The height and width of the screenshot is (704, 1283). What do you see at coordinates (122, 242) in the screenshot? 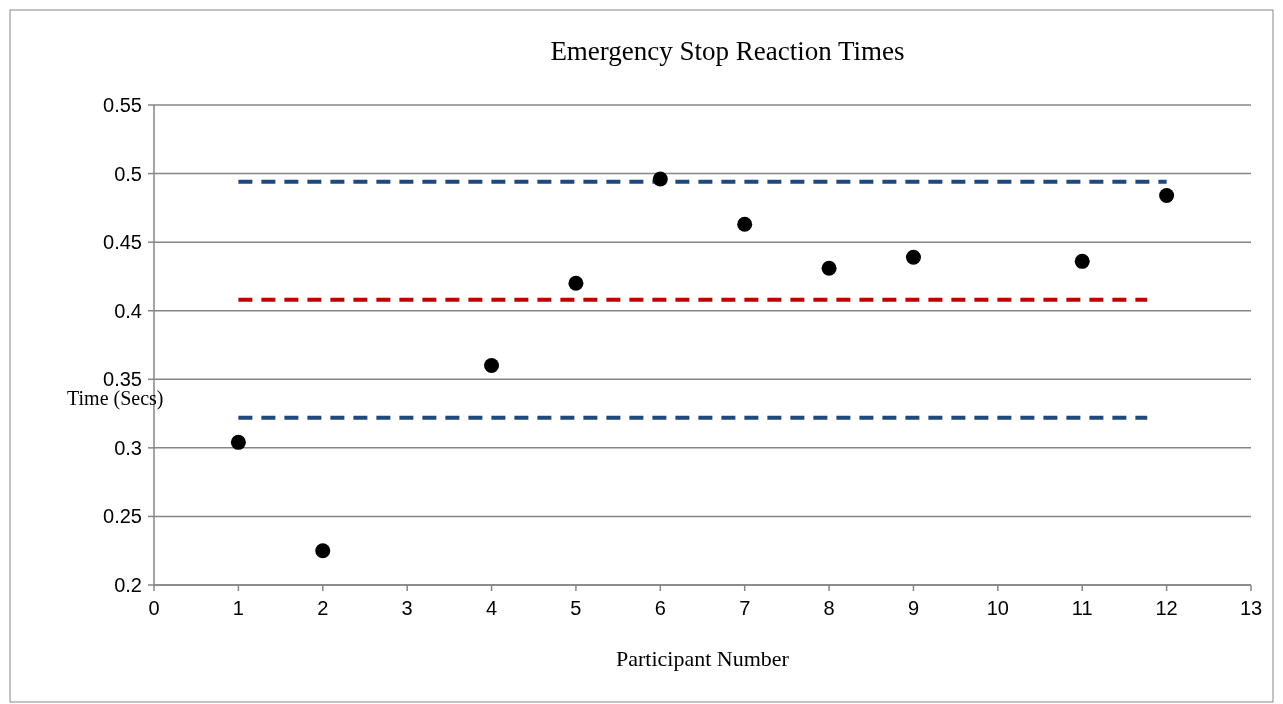
I see `y-tick-label: 0.45` at bounding box center [122, 242].